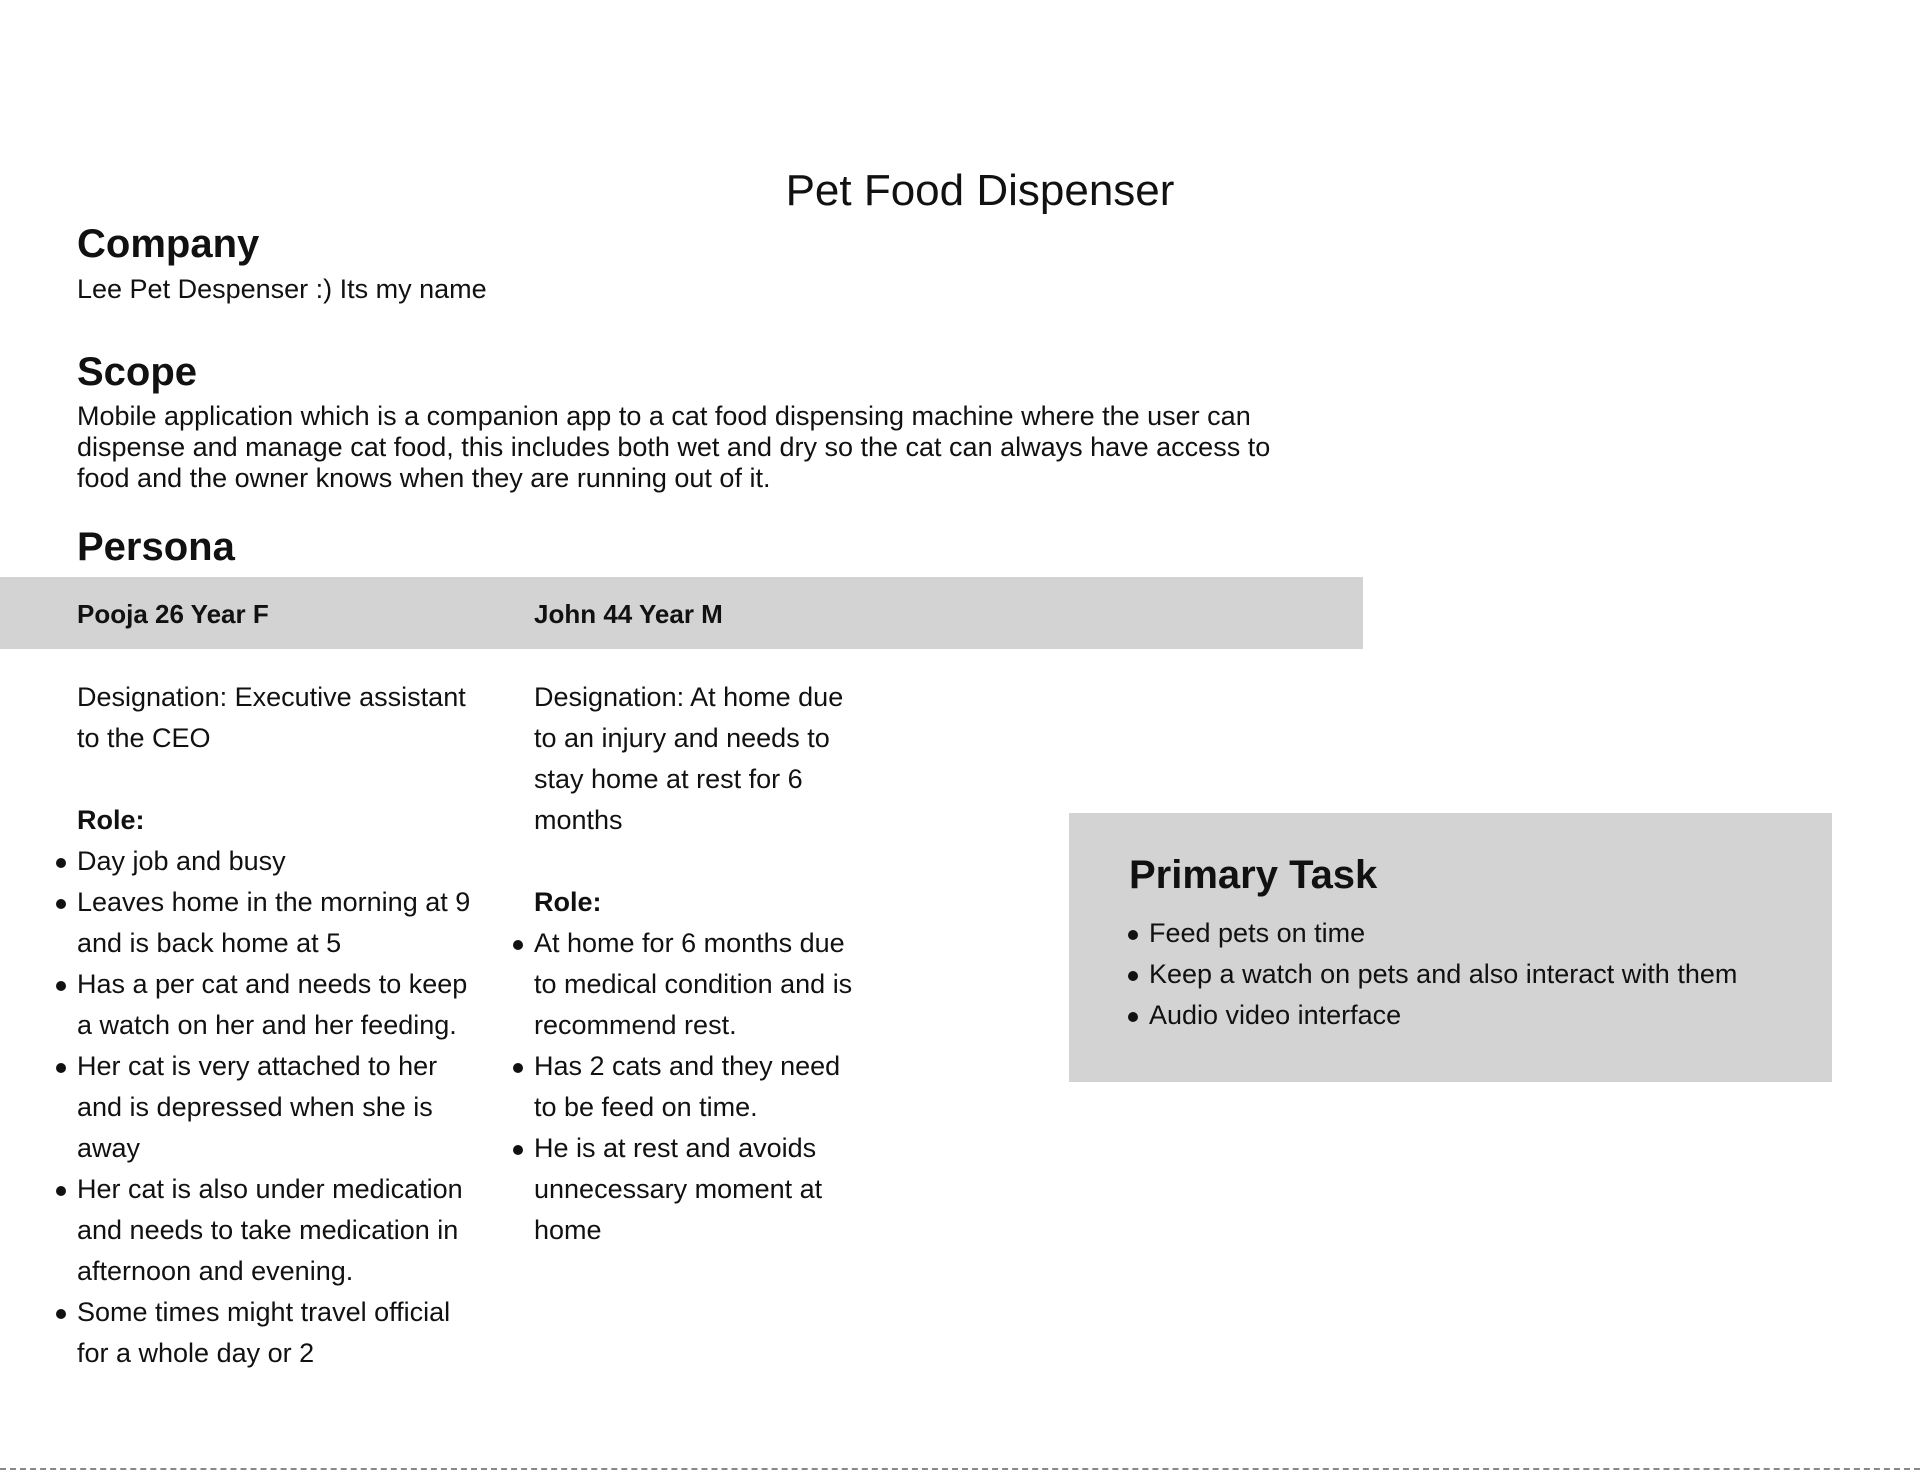 The image size is (1920, 1472). Describe the element at coordinates (168, 244) in the screenshot. I see `company-heading: Company` at that location.